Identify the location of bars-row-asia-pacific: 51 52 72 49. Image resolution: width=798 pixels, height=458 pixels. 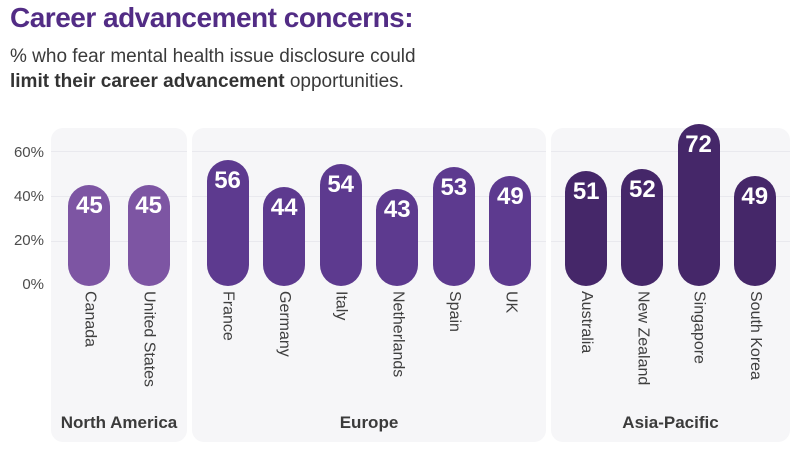
(670, 205).